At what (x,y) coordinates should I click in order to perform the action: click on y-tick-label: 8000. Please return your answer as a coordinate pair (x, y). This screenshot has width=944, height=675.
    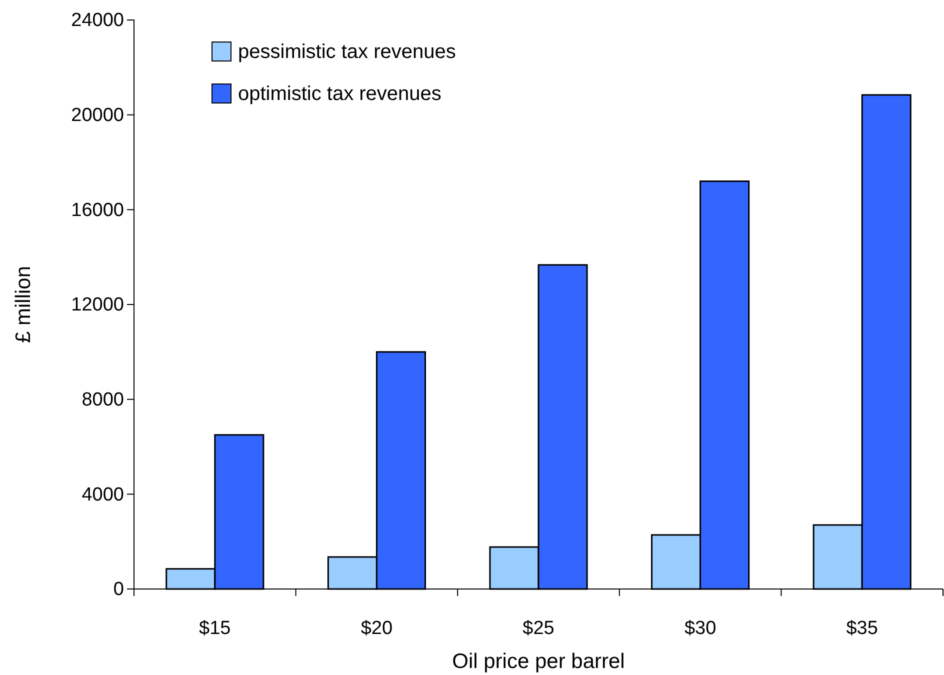
    Looking at the image, I should click on (103, 399).